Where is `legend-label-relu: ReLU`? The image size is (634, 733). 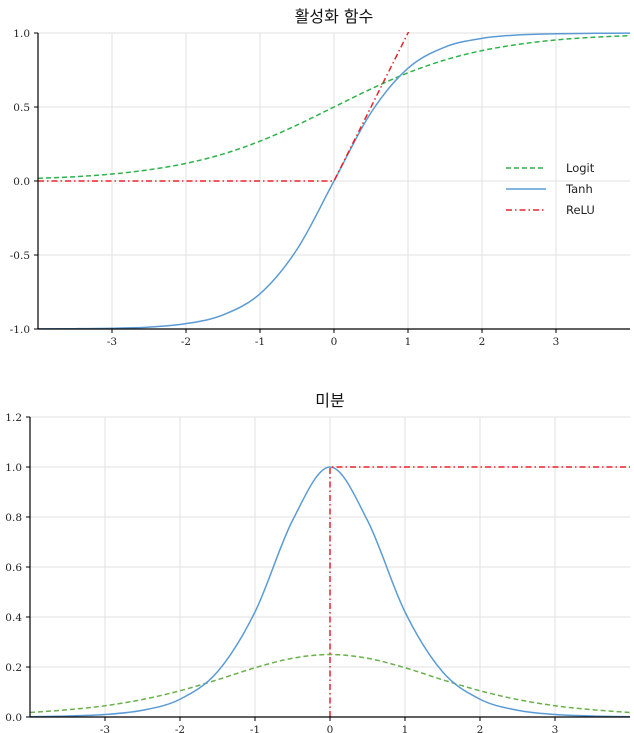 legend-label-relu: ReLU is located at coordinates (580, 210).